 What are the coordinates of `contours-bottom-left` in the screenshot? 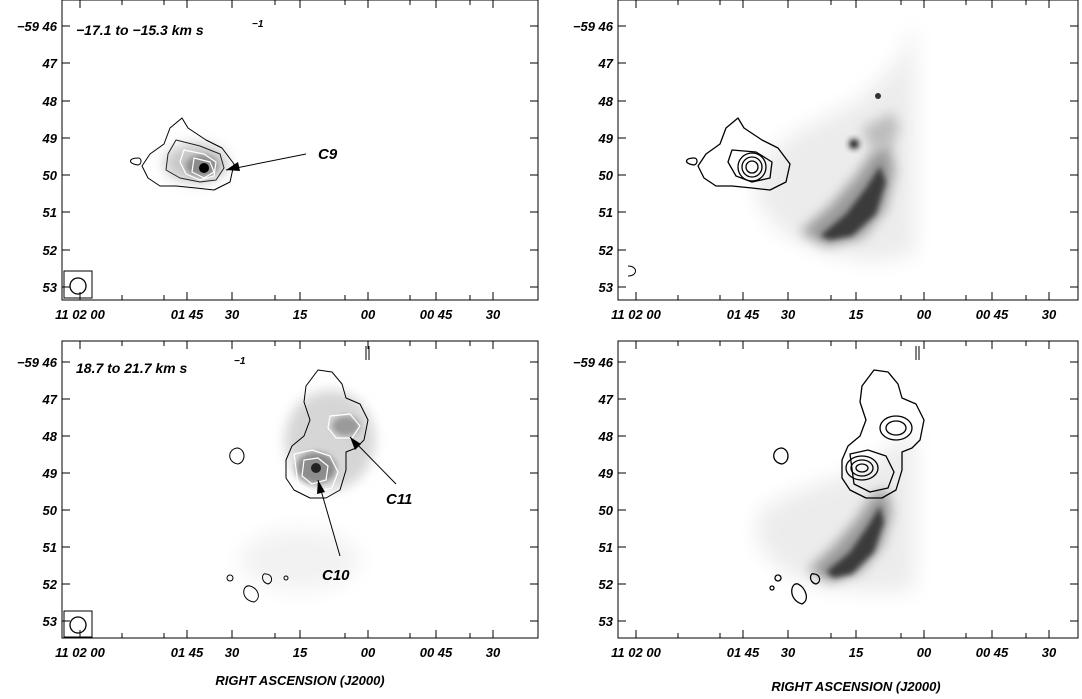 It's located at (298, 474).